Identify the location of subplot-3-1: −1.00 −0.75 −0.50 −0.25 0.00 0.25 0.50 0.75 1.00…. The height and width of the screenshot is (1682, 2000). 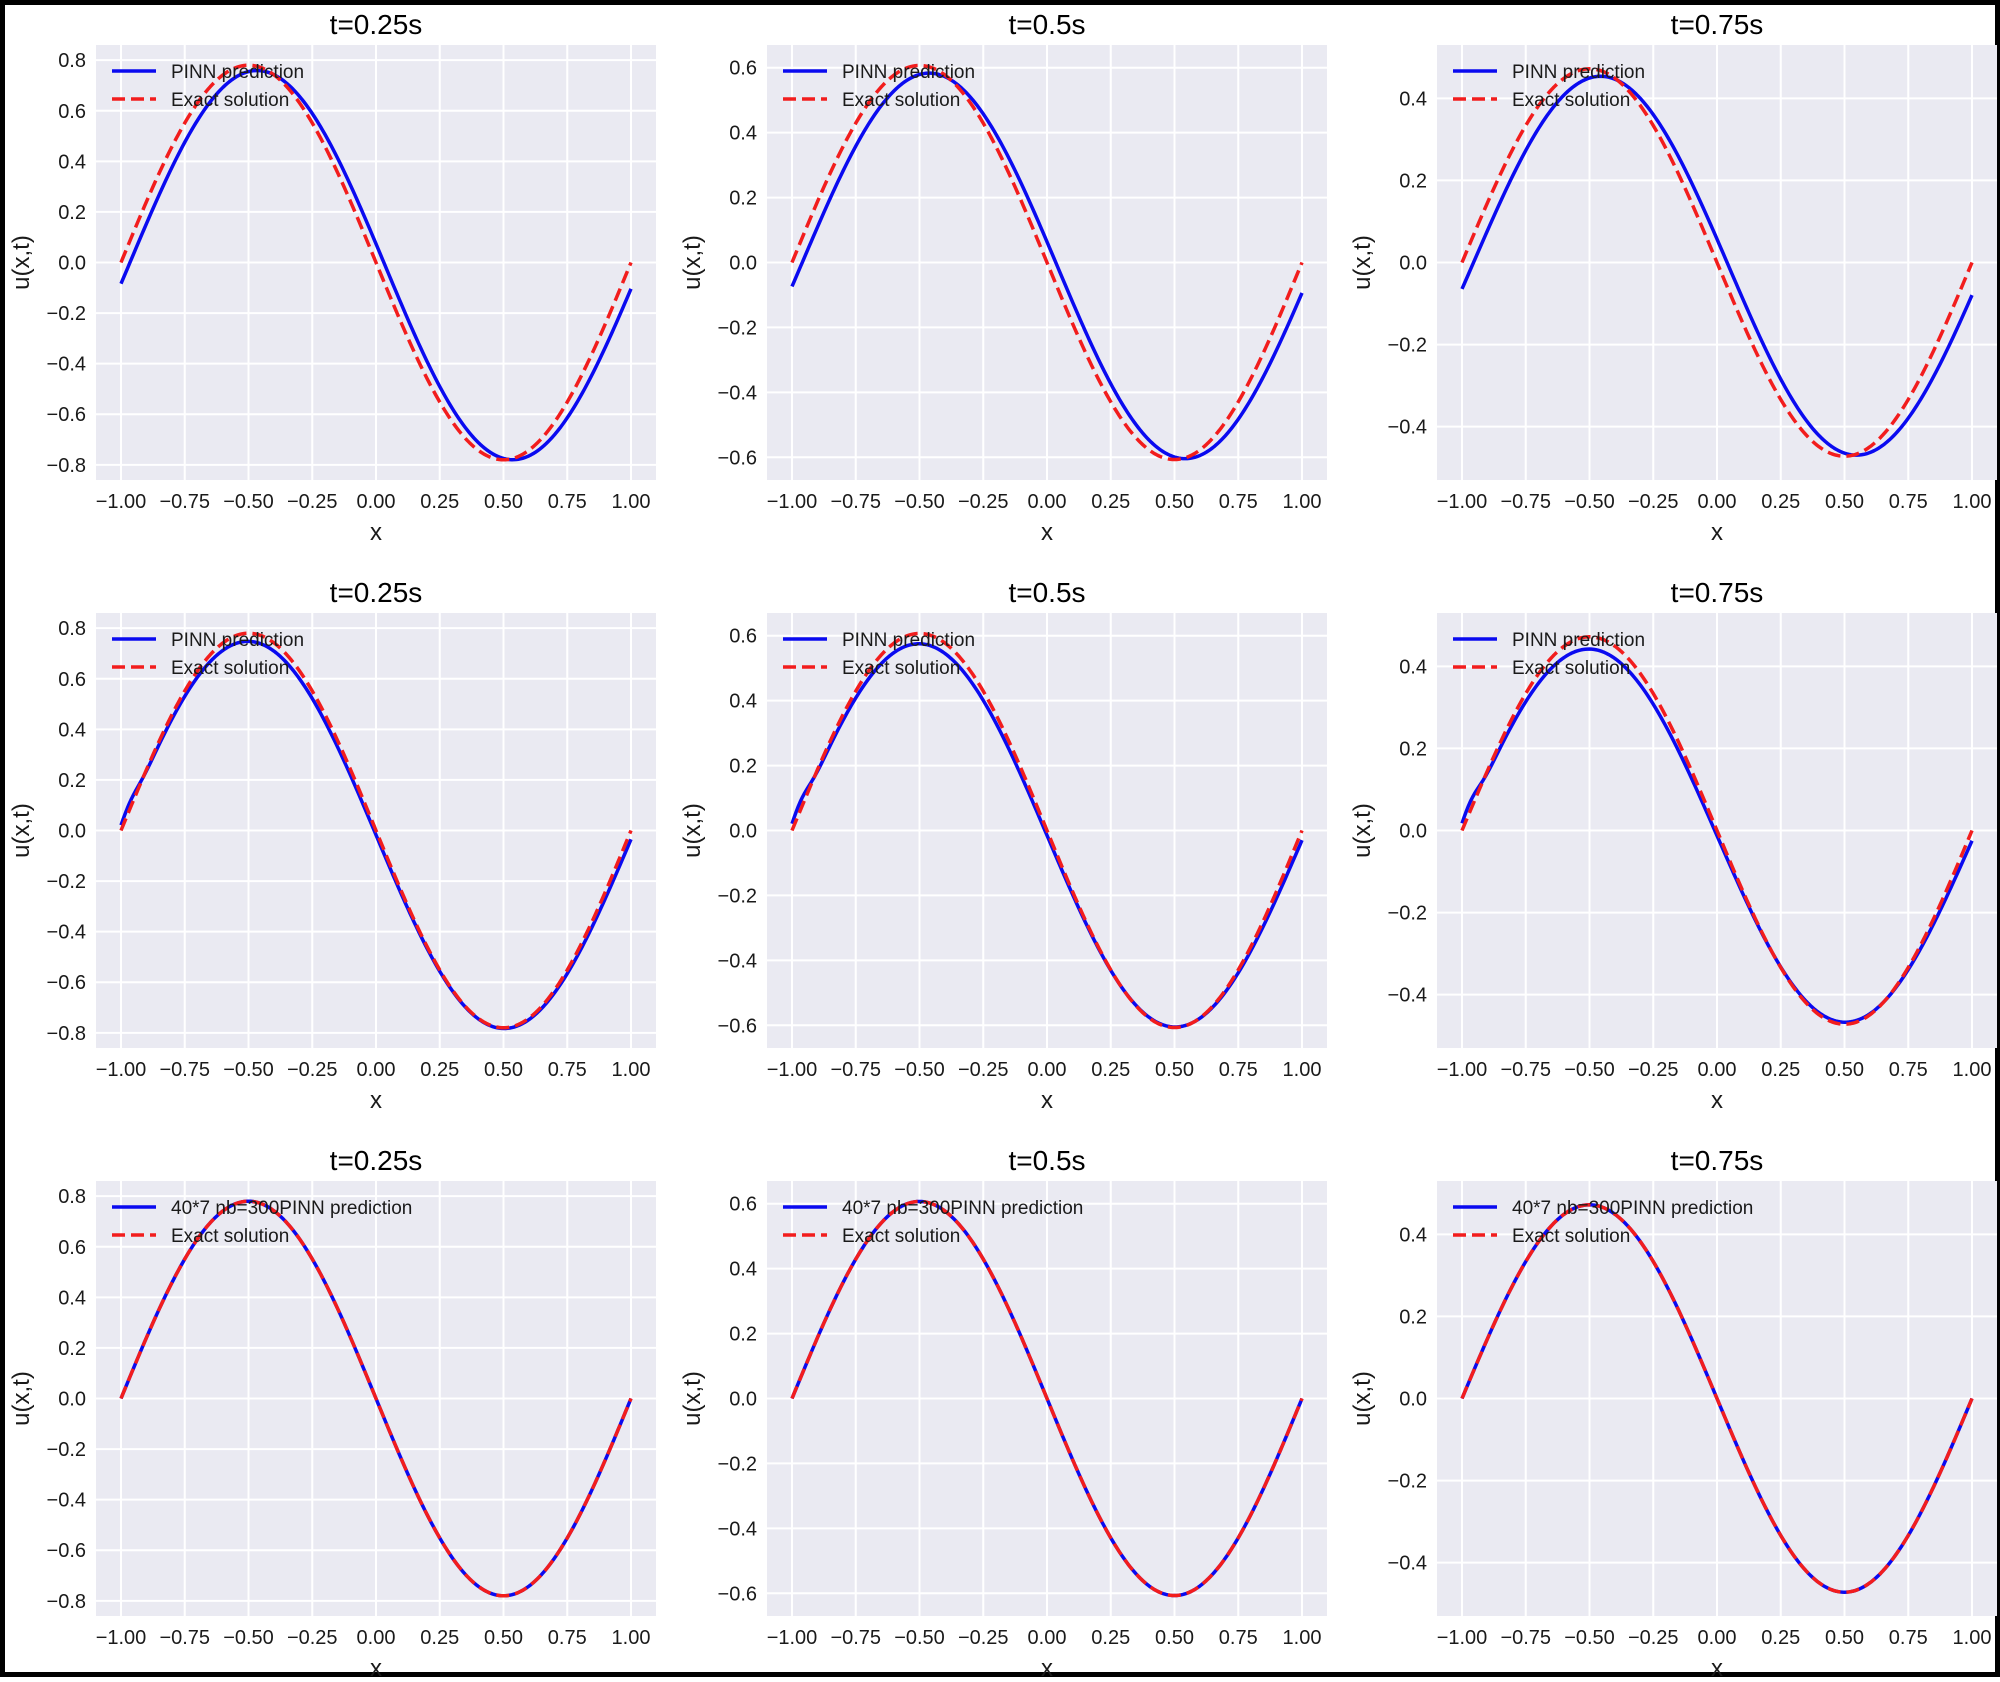
(332, 1413).